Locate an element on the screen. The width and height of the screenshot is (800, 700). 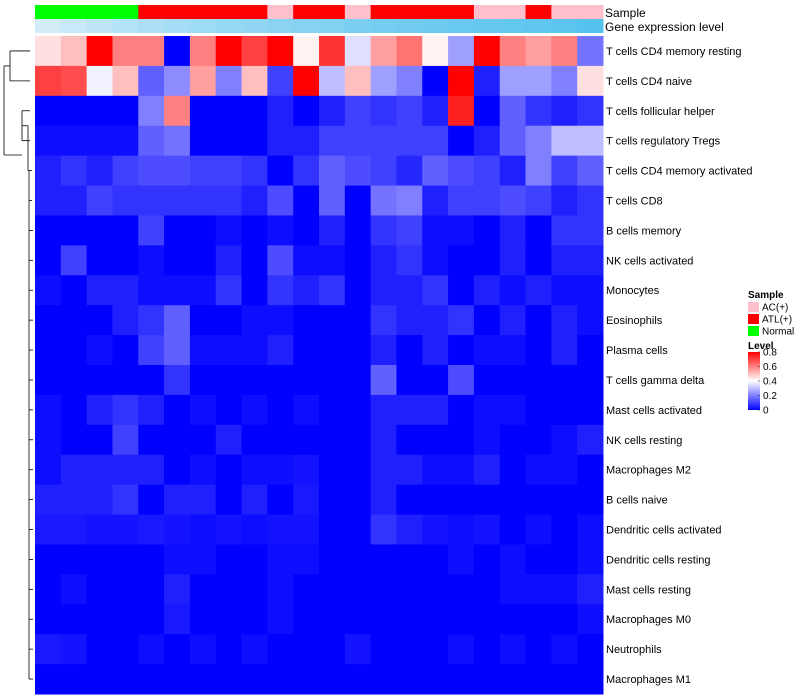
row-label: T cells CD8 is located at coordinates (634, 202).